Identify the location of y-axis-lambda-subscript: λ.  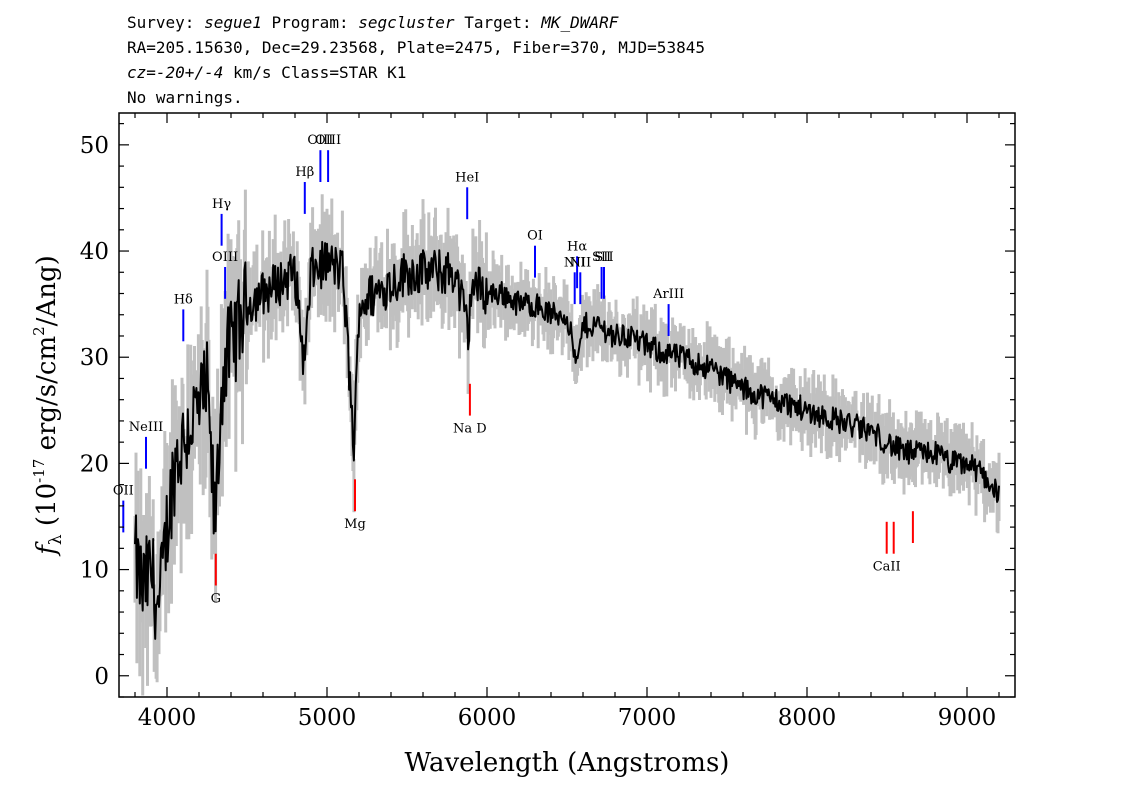
(56, 539).